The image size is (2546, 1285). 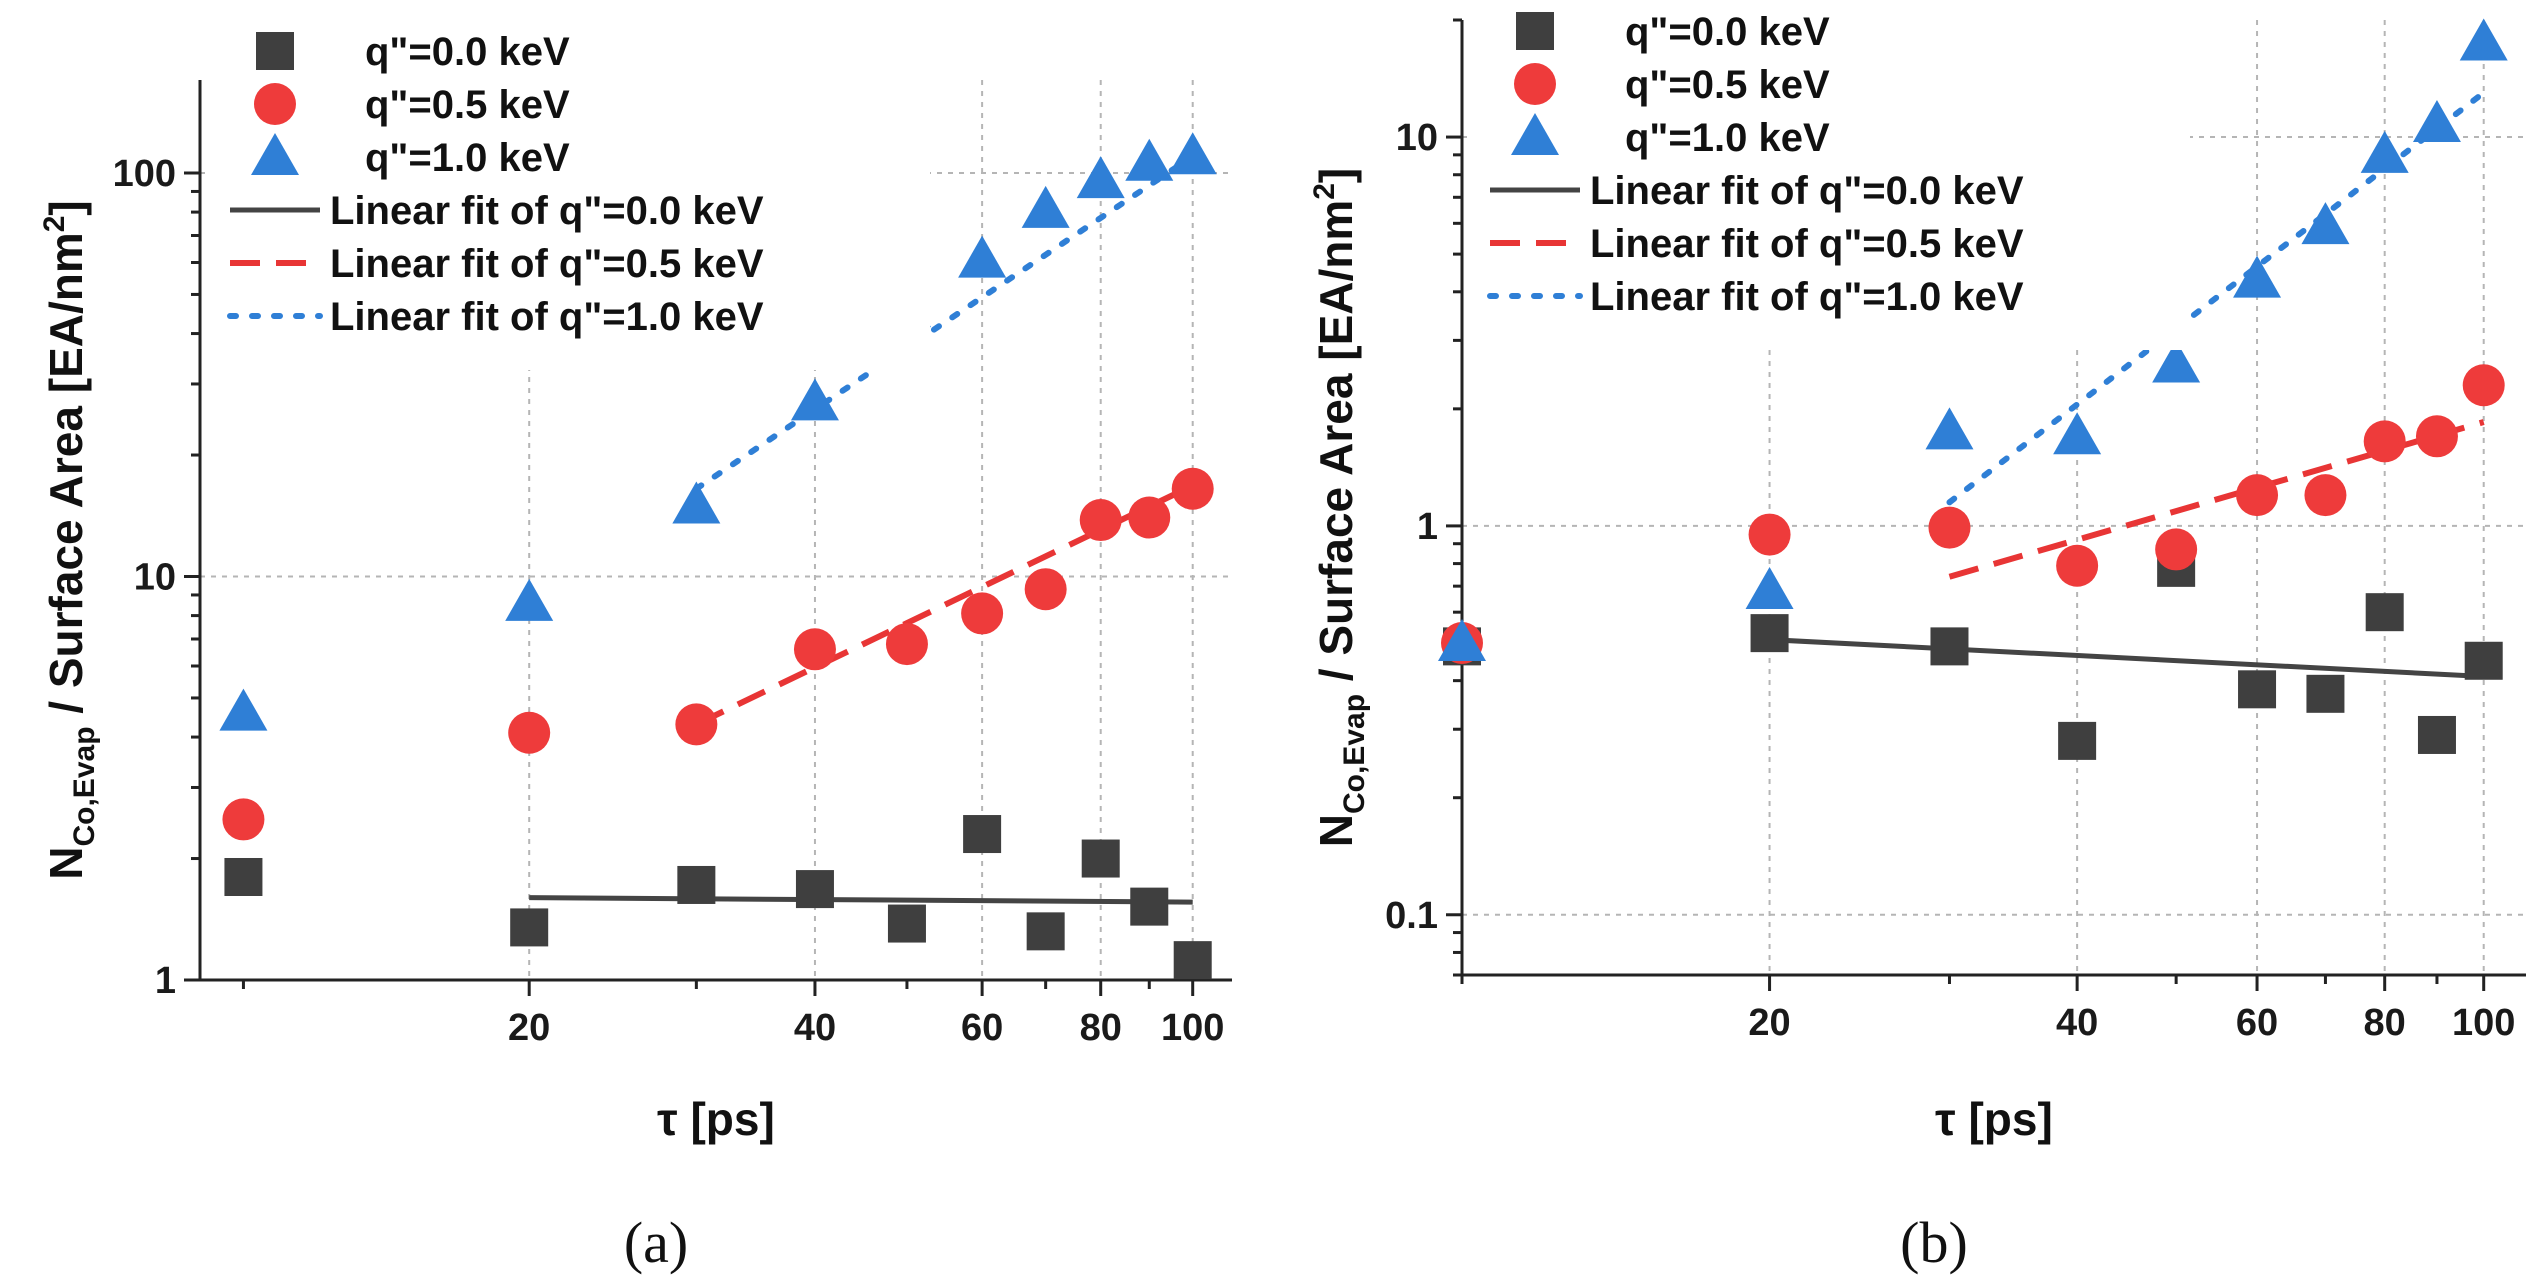 What do you see at coordinates (66, 479) in the screenshot?
I see `y-axis-label-rest-a: / Surface Area [EA/nm` at bounding box center [66, 479].